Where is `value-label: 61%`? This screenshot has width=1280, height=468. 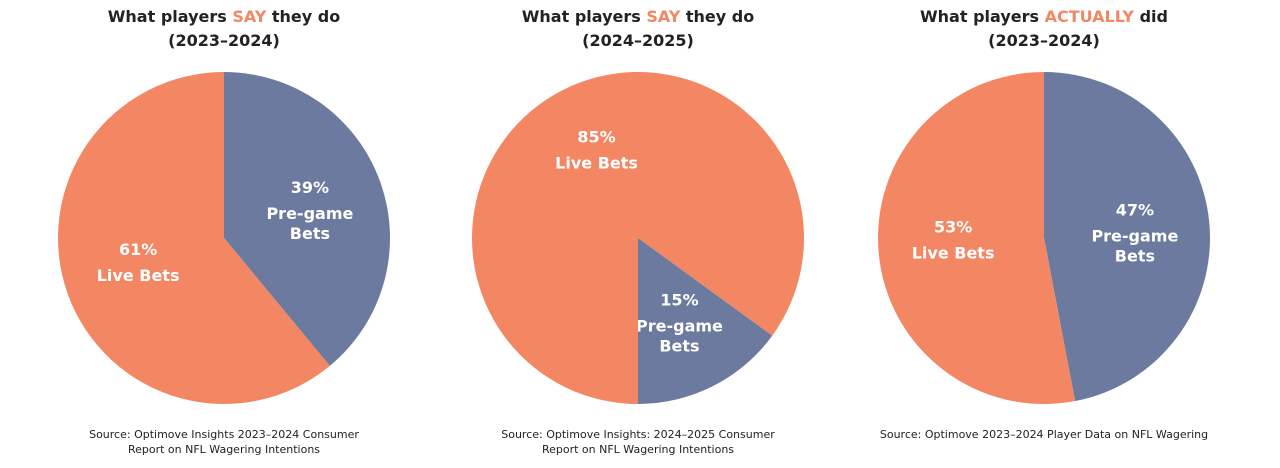
value-label: 61% is located at coordinates (138, 249).